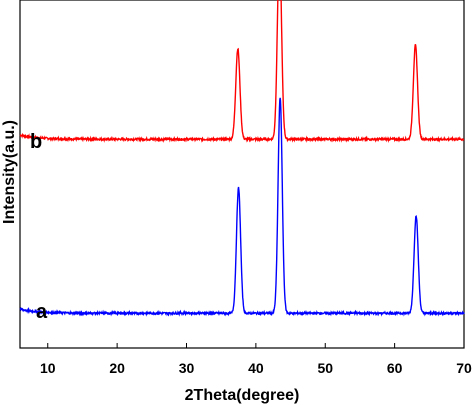 The width and height of the screenshot is (474, 408). Describe the element at coordinates (325, 368) in the screenshot. I see `x-tick-label: 50` at that location.